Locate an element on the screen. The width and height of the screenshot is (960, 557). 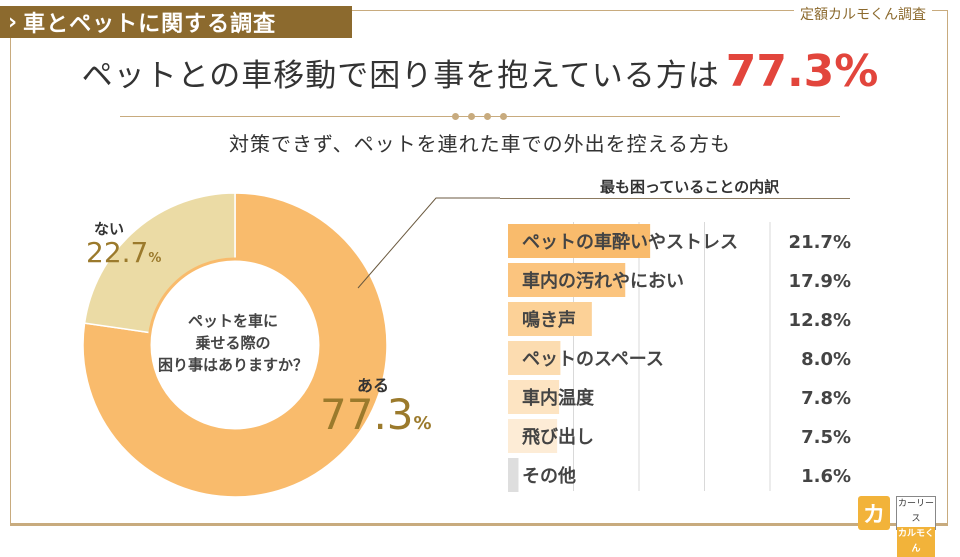
slice-value-aru: 77.3% is located at coordinates (376, 414).